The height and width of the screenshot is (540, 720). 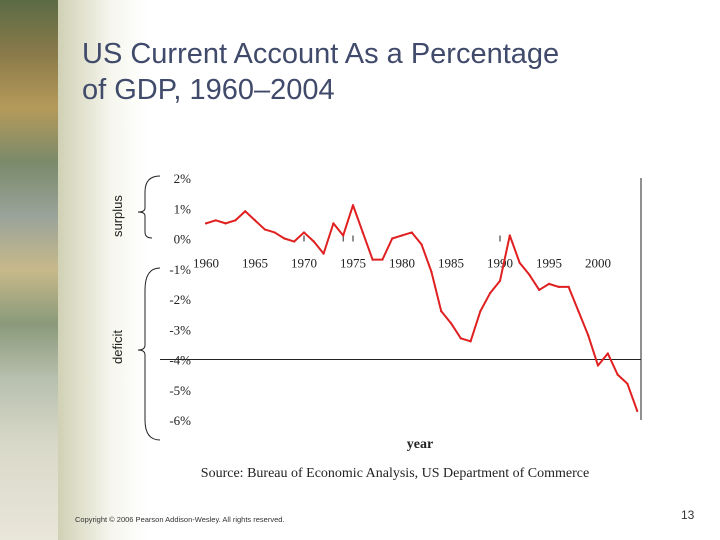 I want to click on x-axis-title: year, so click(x=420, y=444).